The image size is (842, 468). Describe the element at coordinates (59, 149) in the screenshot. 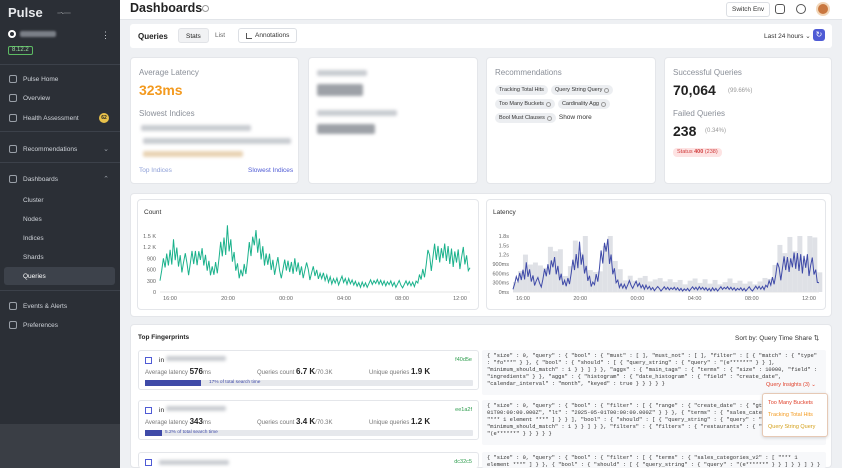

I see `sidebar-item-recommendations: Recommendations ⌄` at that location.